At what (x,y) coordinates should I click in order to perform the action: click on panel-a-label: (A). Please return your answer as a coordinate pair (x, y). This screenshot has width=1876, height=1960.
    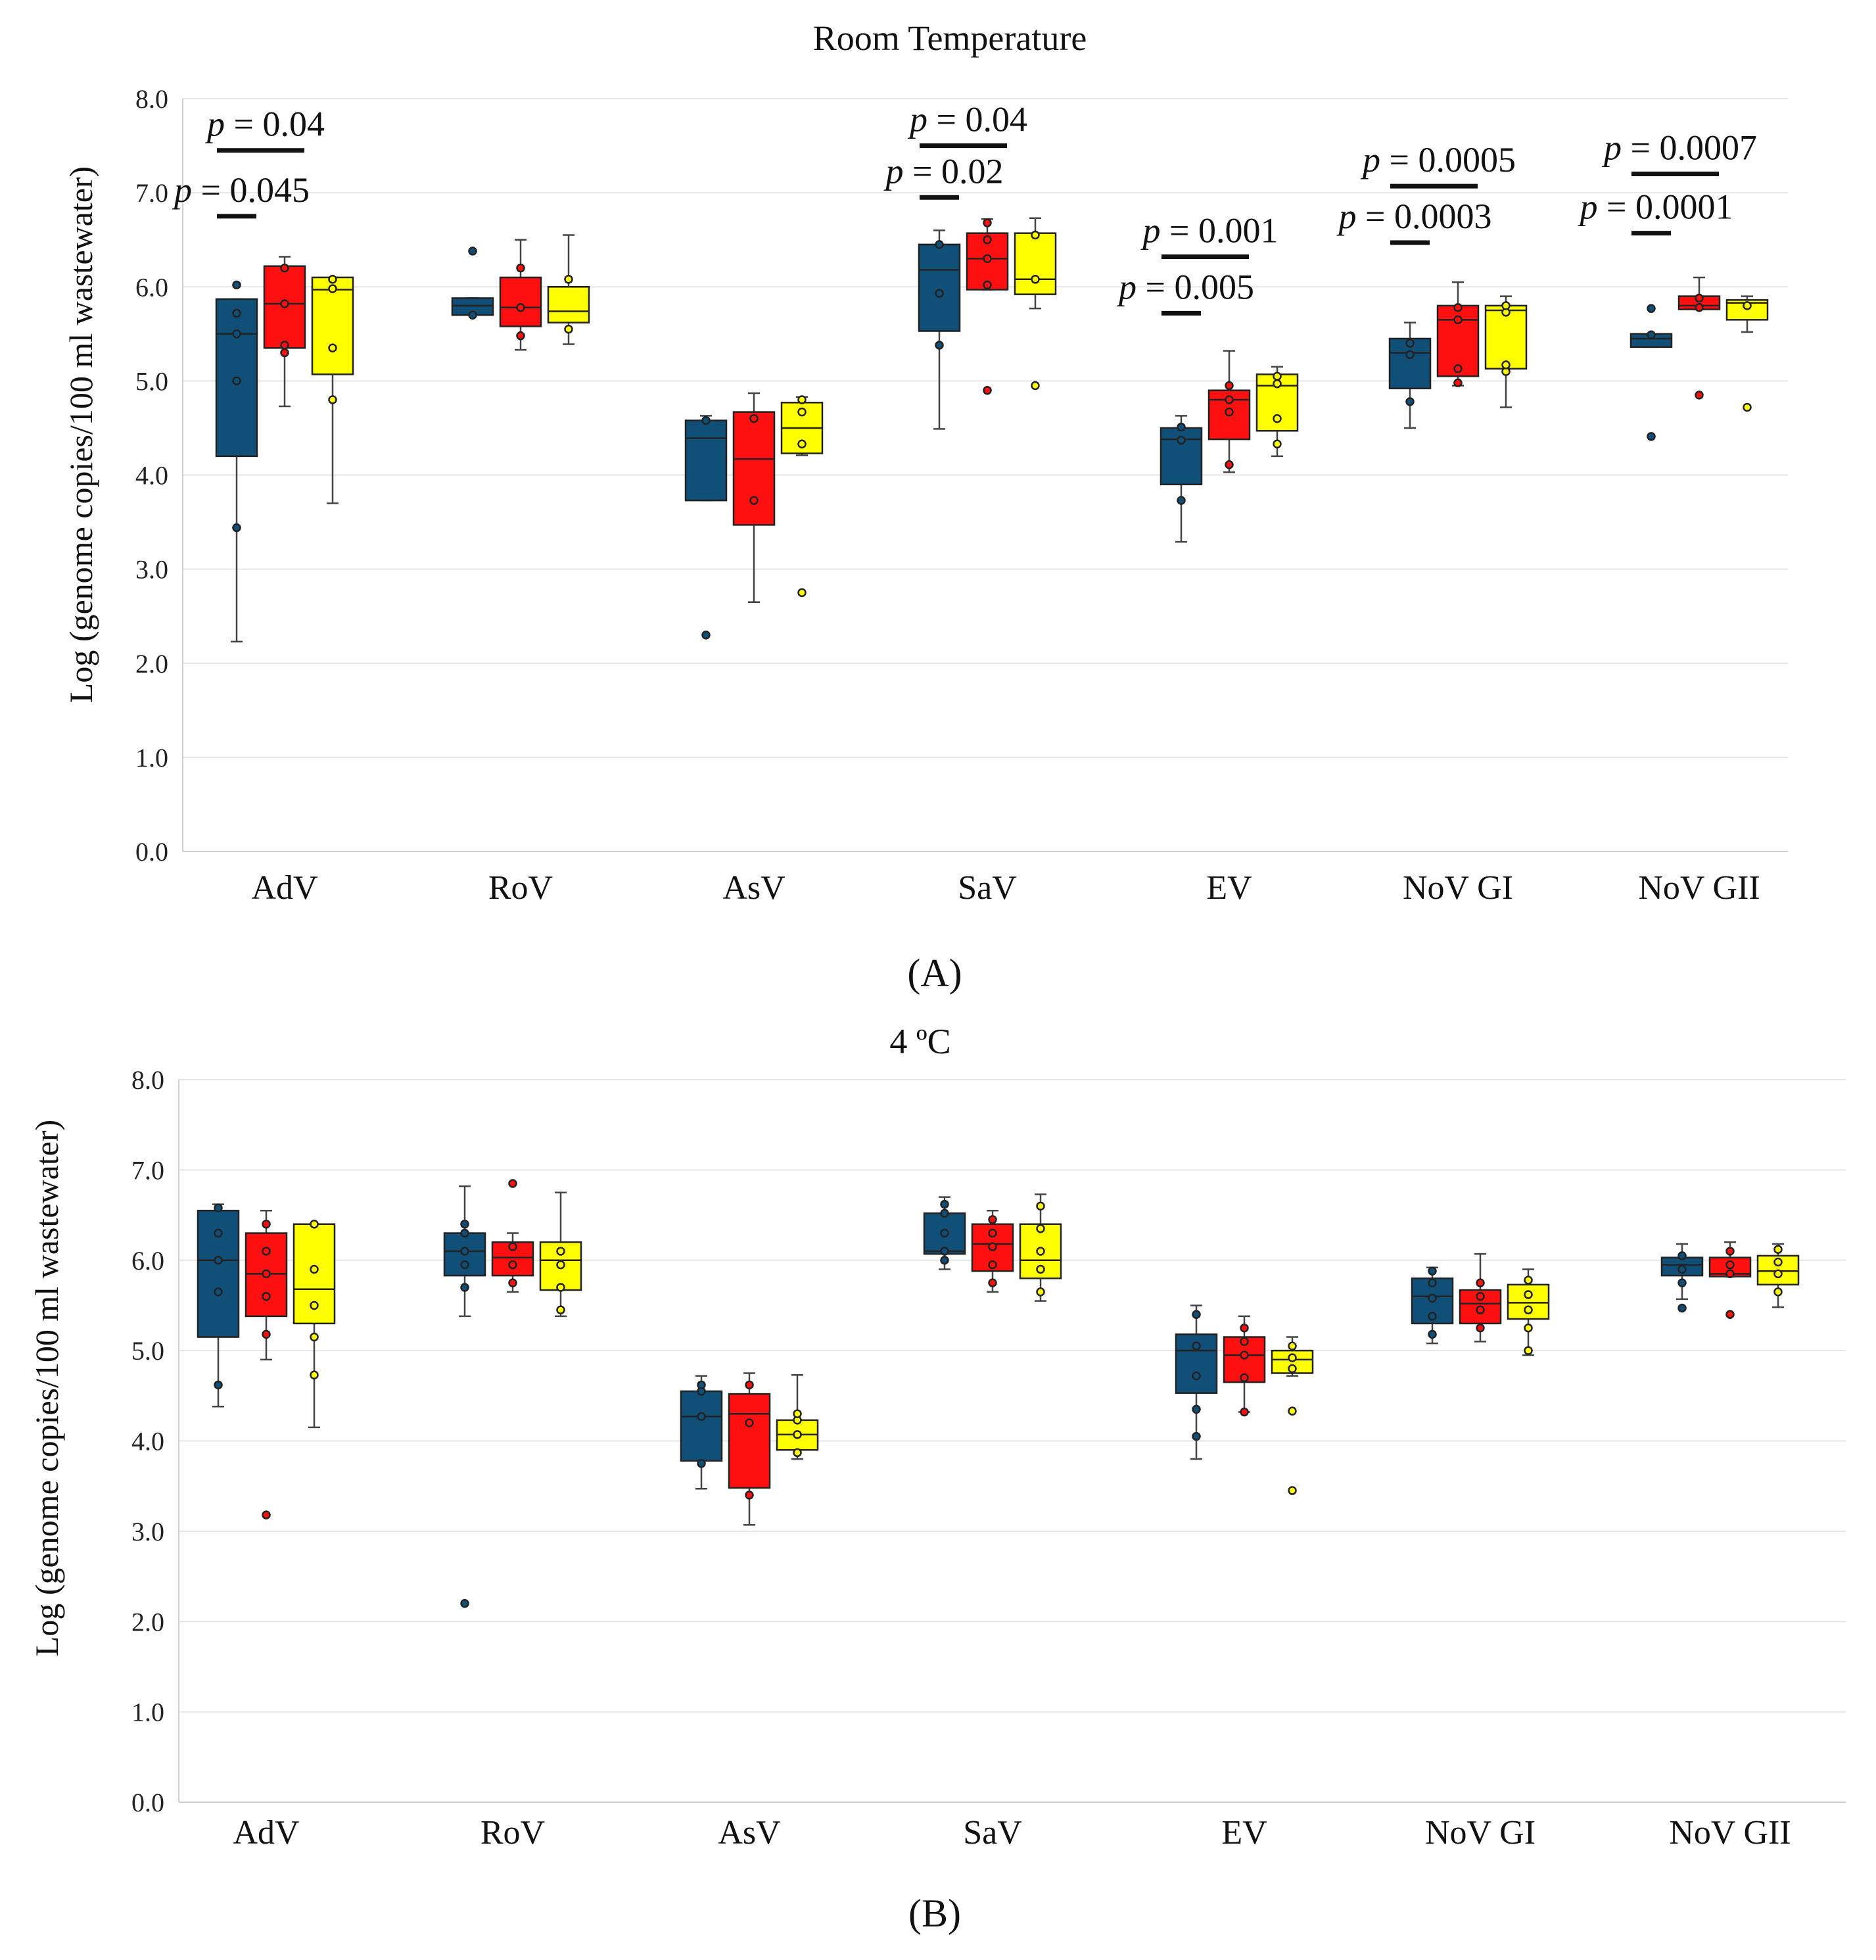
    Looking at the image, I should click on (935, 973).